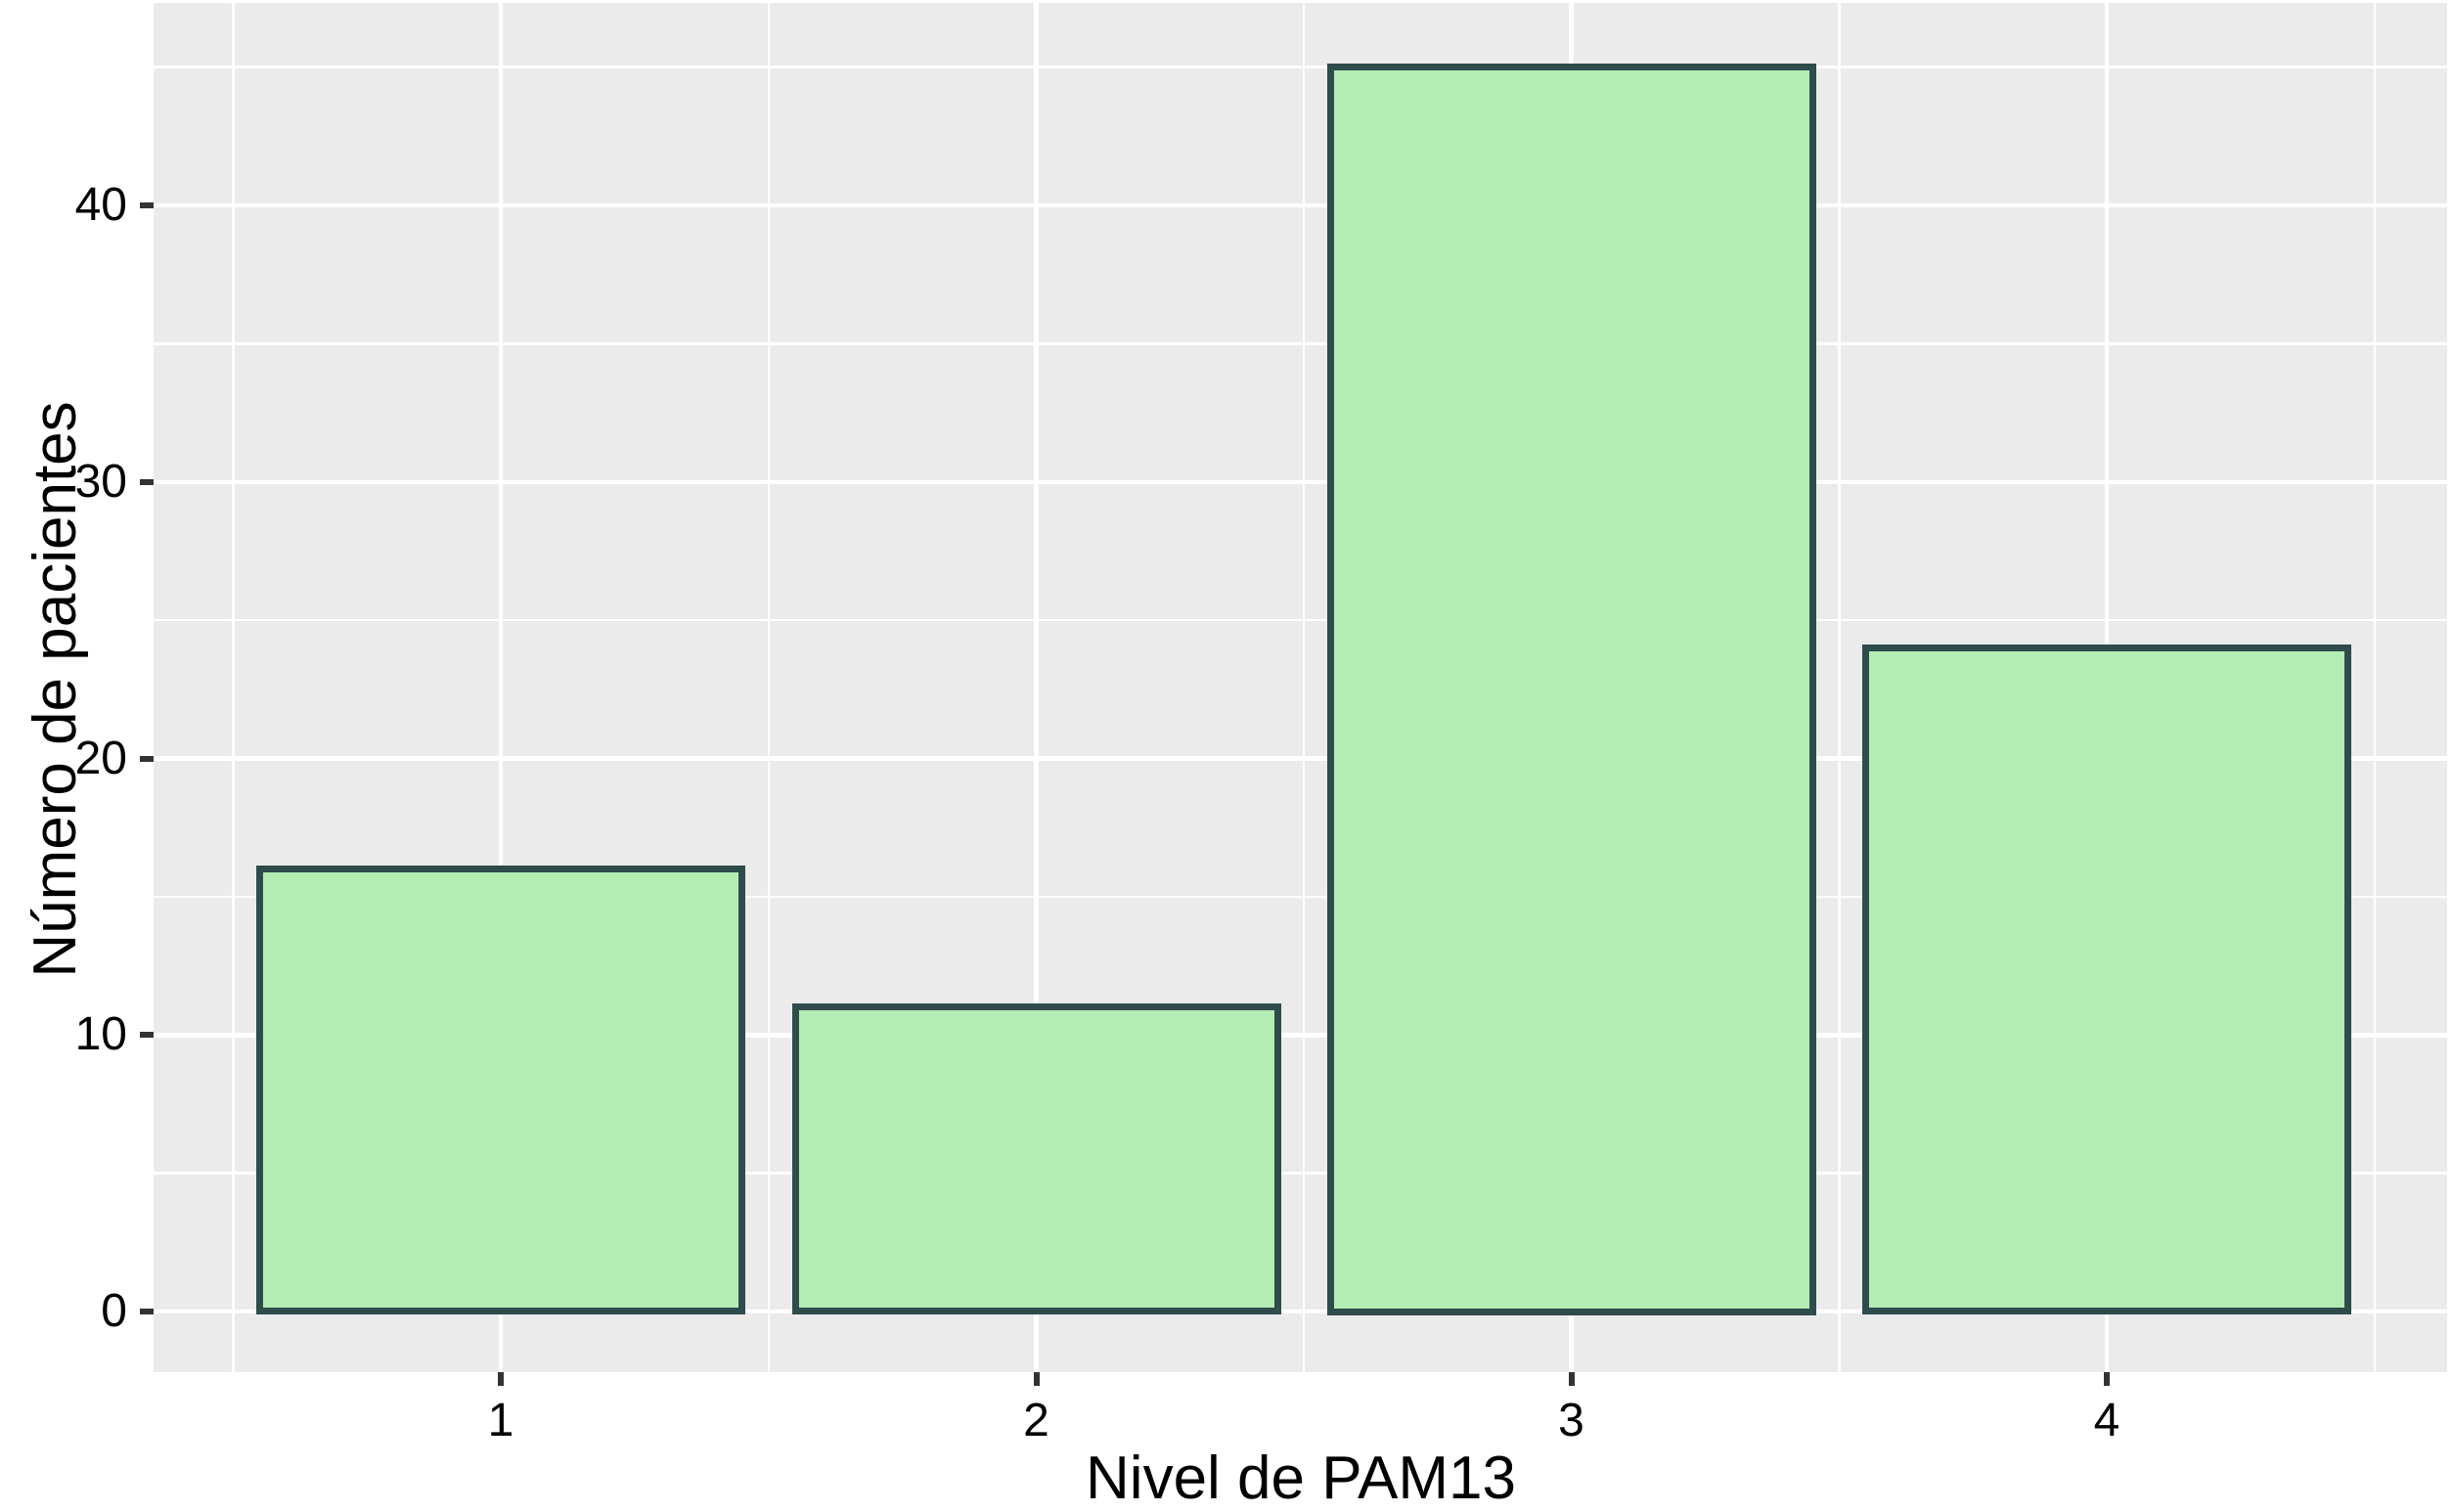 Image resolution: width=2453 pixels, height=1512 pixels. What do you see at coordinates (101, 205) in the screenshot?
I see `y-tick-label: 40` at bounding box center [101, 205].